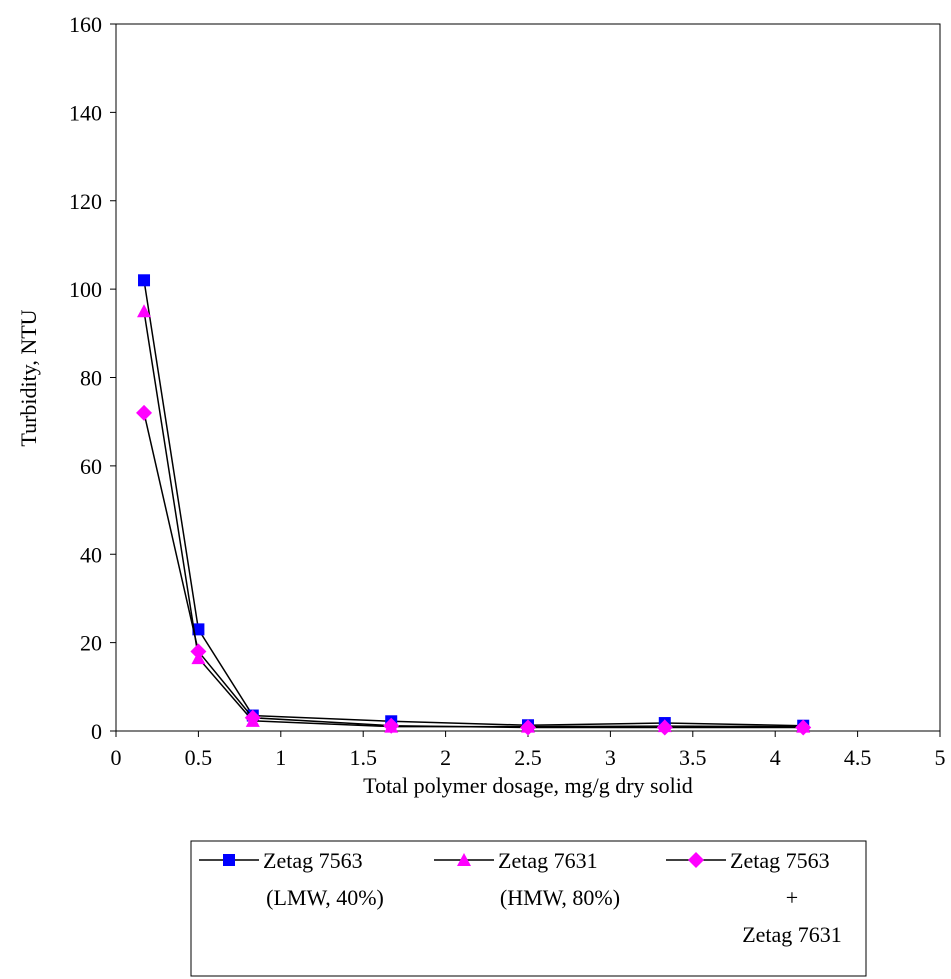 This screenshot has height=979, width=951. Describe the element at coordinates (610, 757) in the screenshot. I see `x-tick-label: 3` at that location.